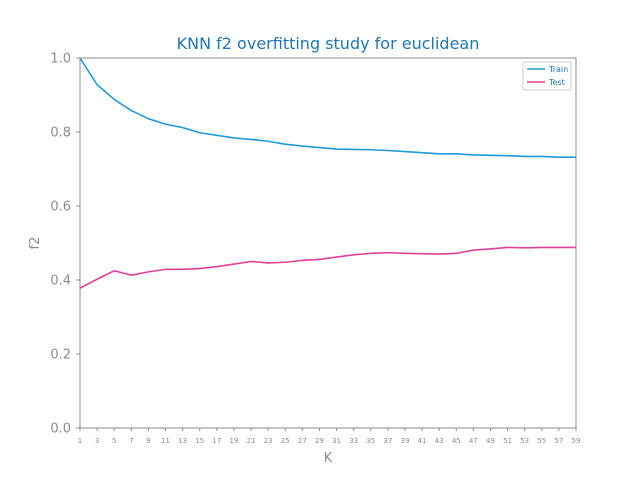 This screenshot has width=640, height=480. I want to click on y-tick-label: 0.2, so click(60, 355).